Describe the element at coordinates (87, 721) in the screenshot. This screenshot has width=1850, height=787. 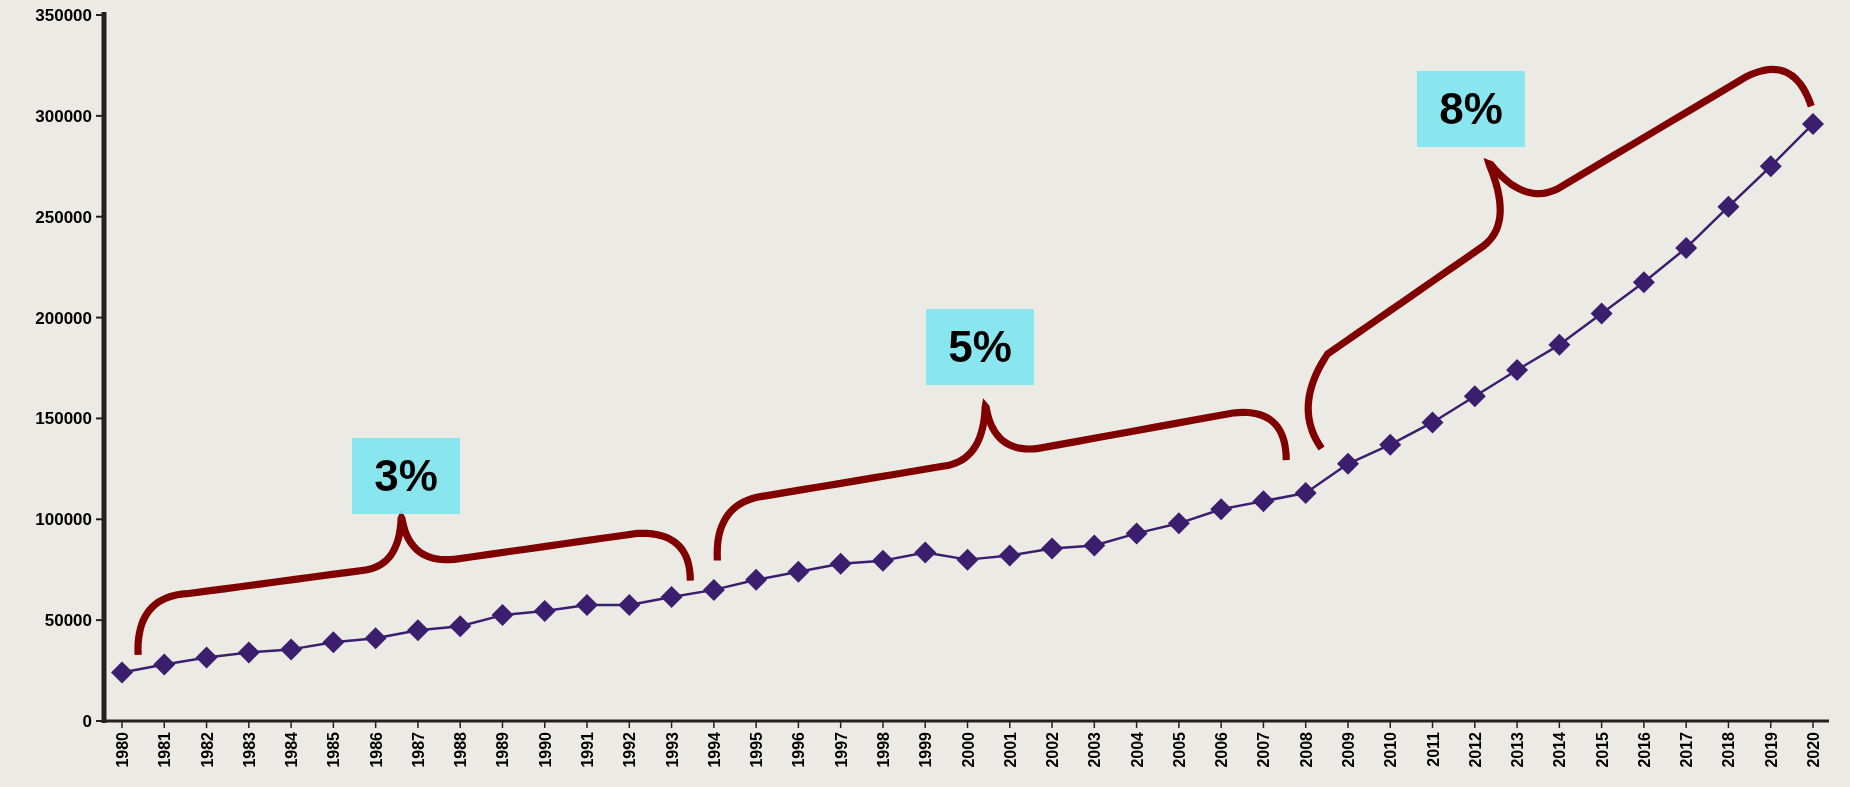
I see `y-tick-label: 0` at that location.